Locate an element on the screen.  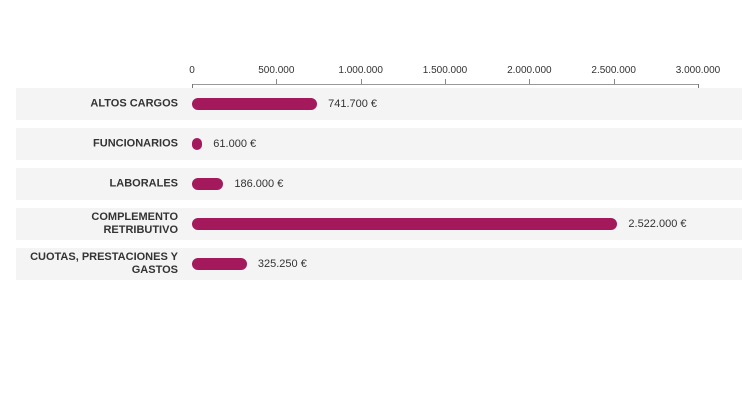
value-label: 741.700 € is located at coordinates (353, 104).